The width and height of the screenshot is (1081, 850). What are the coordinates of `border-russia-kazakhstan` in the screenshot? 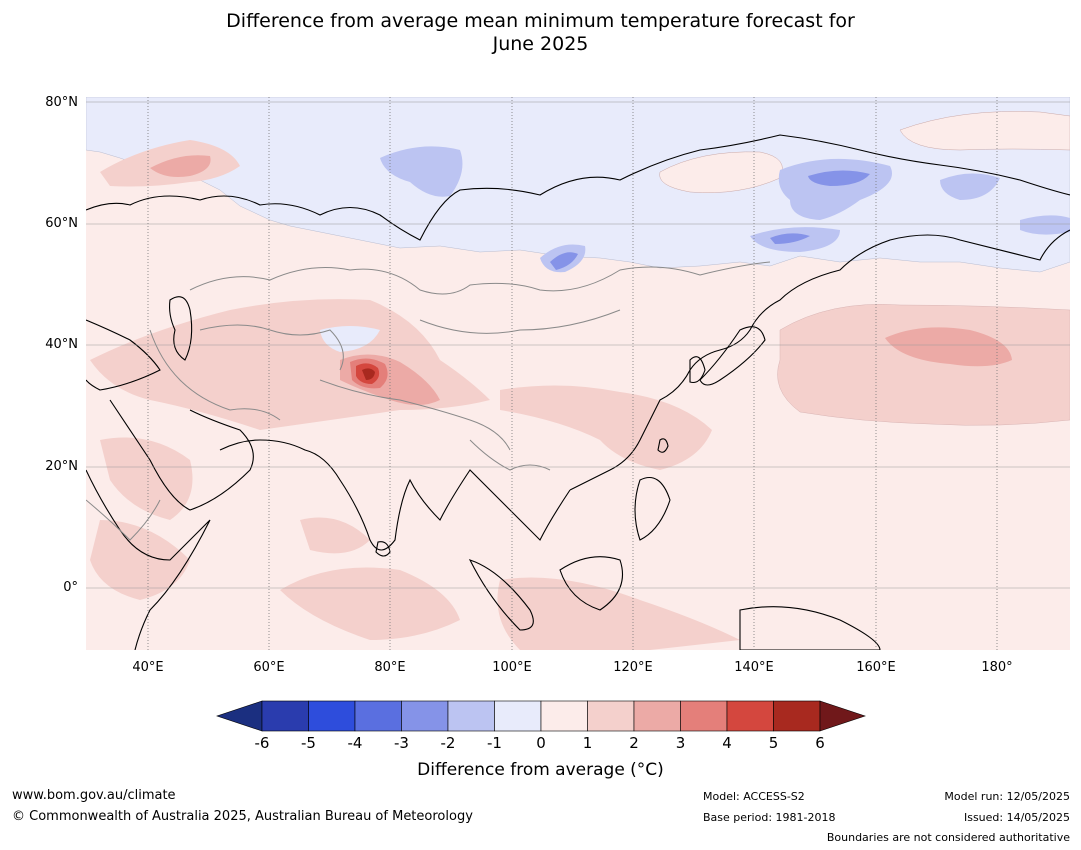 It's located at (480, 278).